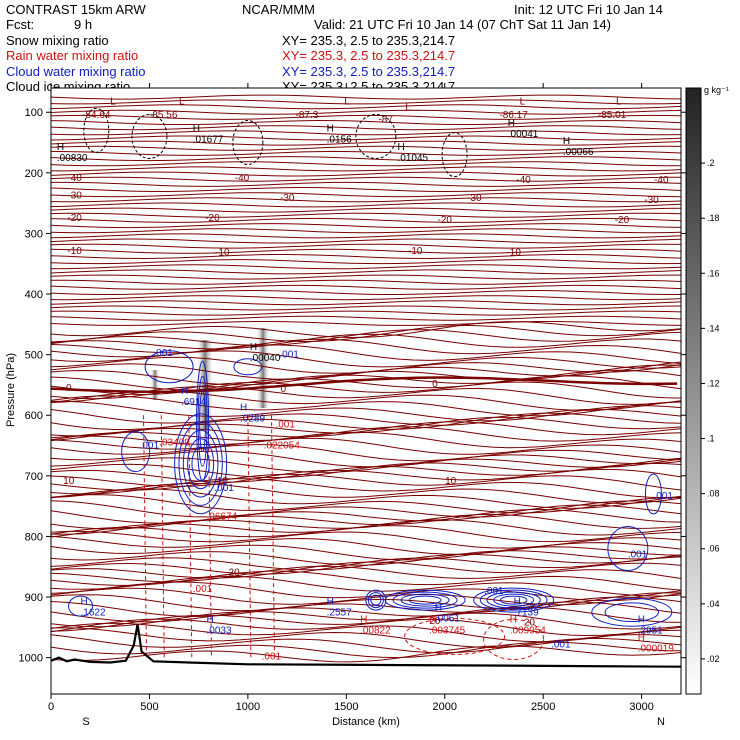  What do you see at coordinates (346, 707) in the screenshot?
I see `x-tick-label: 1500` at bounding box center [346, 707].